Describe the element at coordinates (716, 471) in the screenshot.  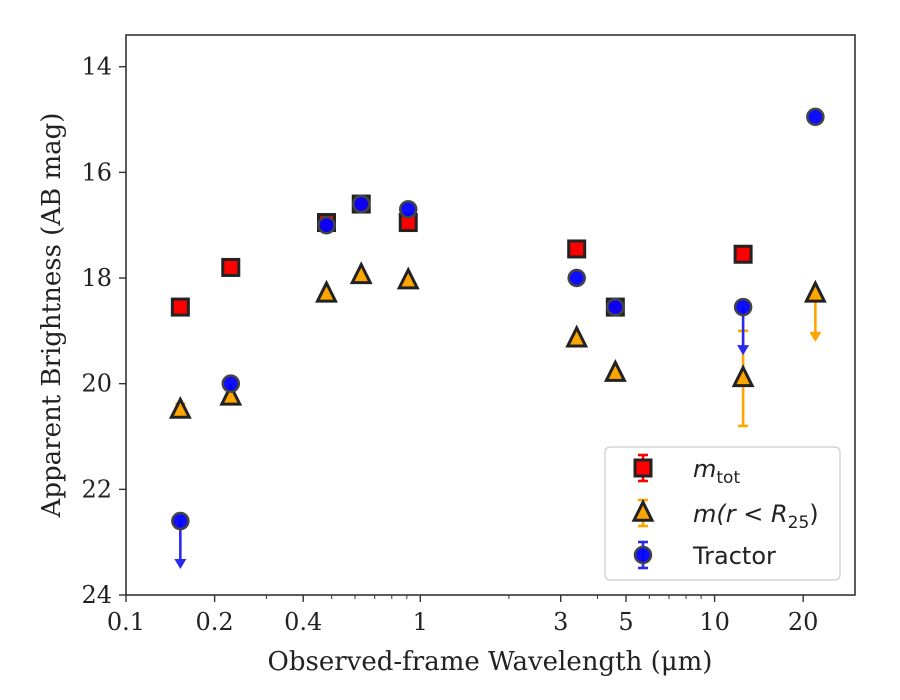
I see `legend-label-mtot: mtot` at that location.